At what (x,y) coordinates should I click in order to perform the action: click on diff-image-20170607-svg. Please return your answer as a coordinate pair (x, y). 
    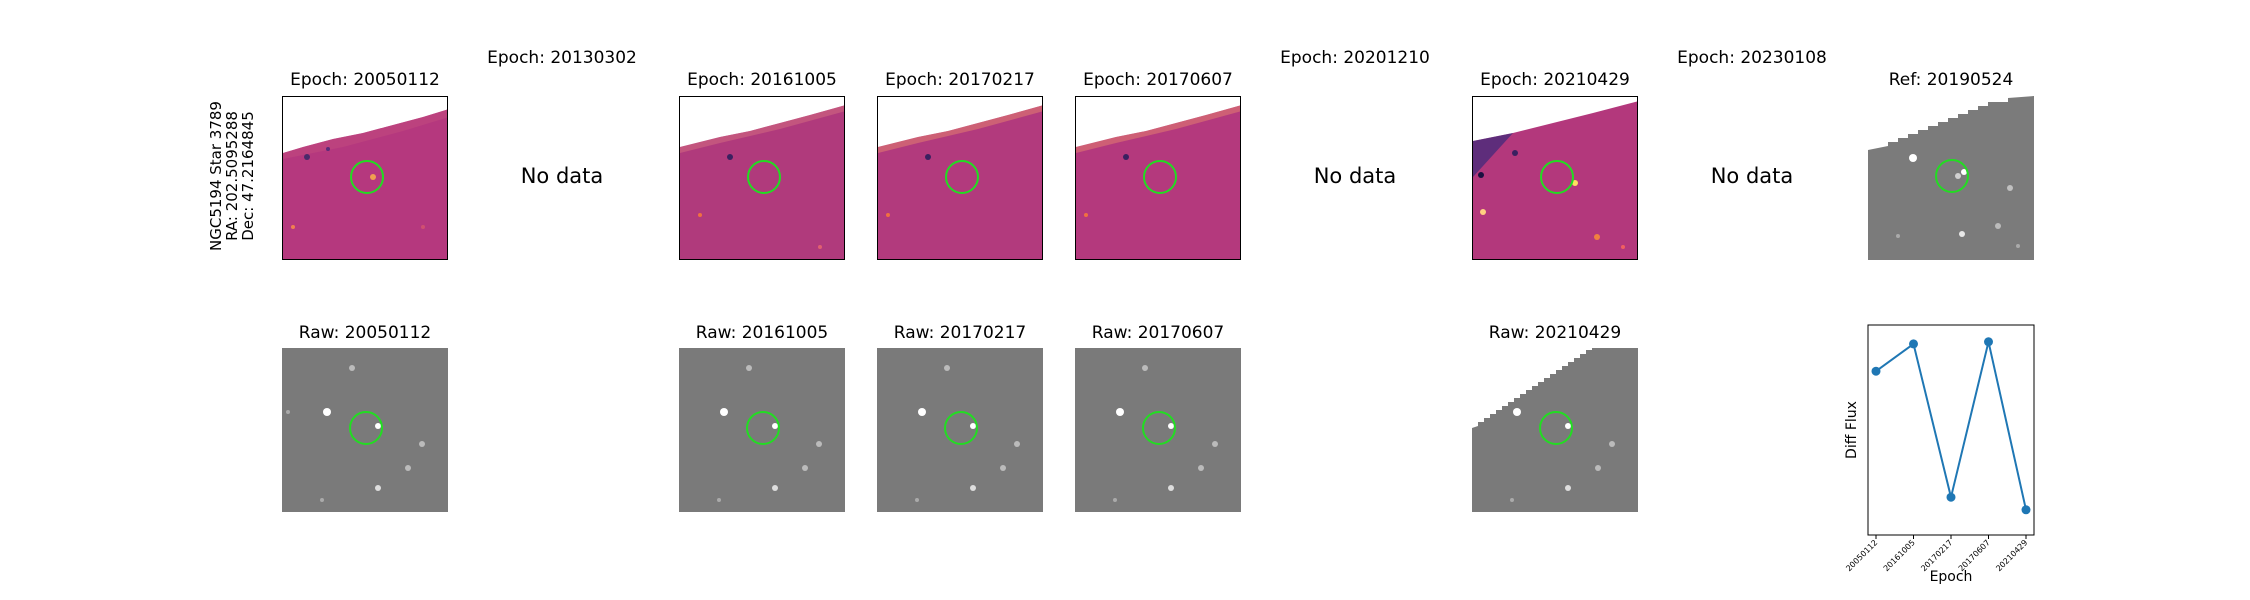
    Looking at the image, I should click on (1158, 178).